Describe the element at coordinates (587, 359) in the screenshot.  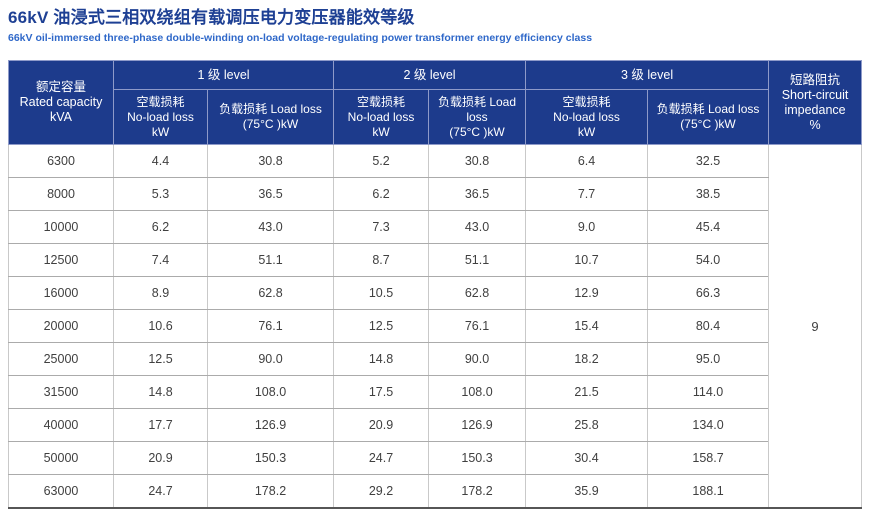
I see `value-cell: 18.2` at that location.